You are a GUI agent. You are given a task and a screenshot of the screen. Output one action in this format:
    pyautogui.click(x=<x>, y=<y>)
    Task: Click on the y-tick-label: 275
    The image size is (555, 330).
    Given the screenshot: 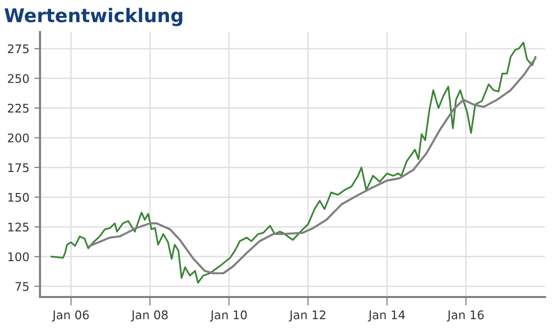 What is the action you would take?
    pyautogui.click(x=18, y=49)
    